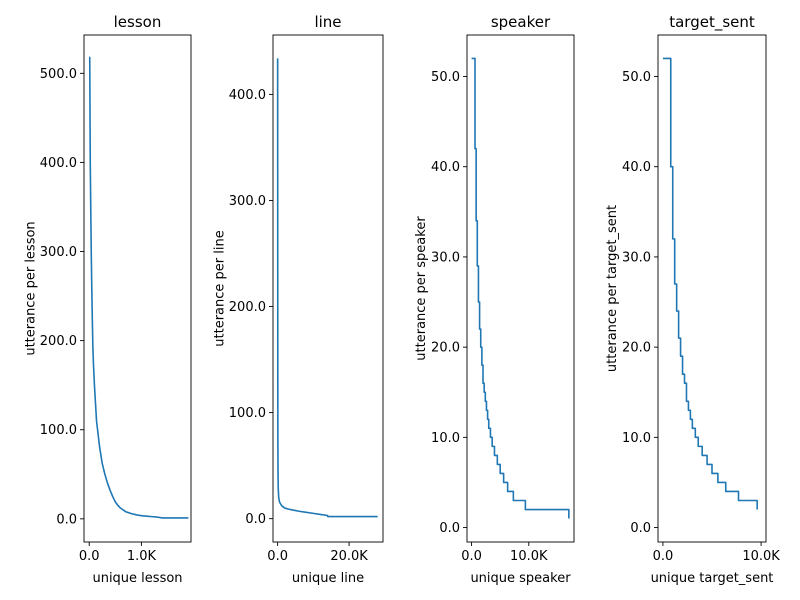 Image resolution: width=800 pixels, height=600 pixels. Describe the element at coordinates (421, 288) in the screenshot. I see `y-axis-label: utterance per speaker` at that location.